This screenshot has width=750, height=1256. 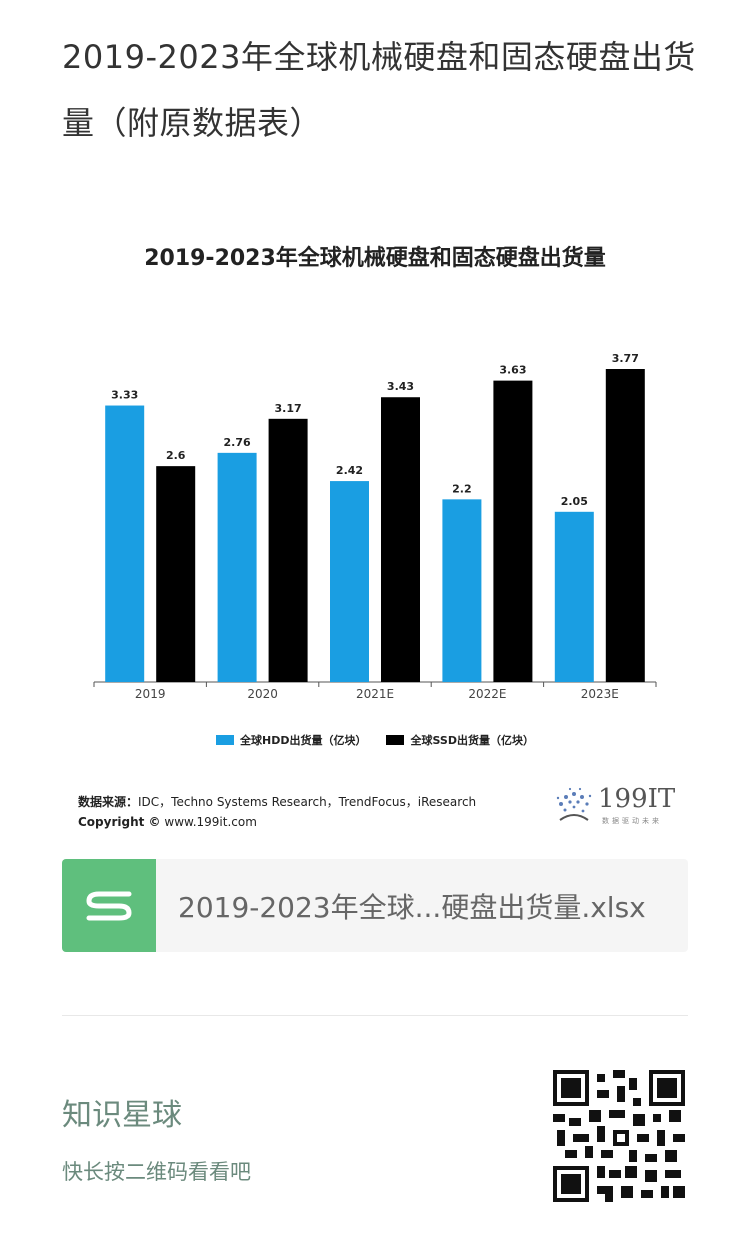 I want to click on chart-title: 2019-2023年全球机械硬盘和固态硬盘出货量, so click(x=375, y=258).